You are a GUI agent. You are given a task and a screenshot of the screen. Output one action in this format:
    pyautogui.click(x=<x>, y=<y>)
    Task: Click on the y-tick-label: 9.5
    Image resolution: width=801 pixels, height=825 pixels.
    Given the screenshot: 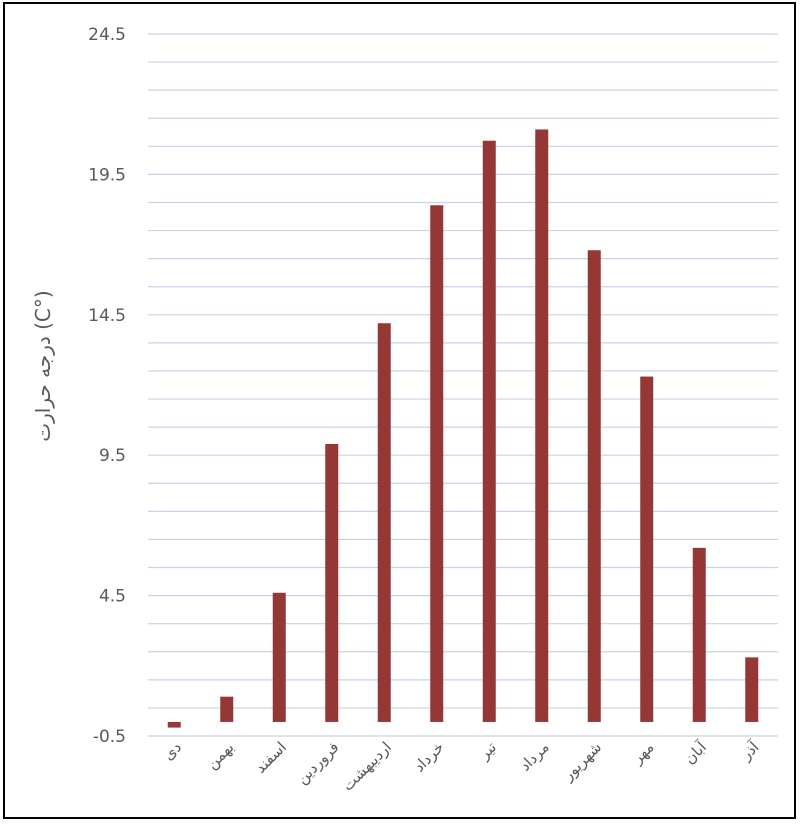 What is the action you would take?
    pyautogui.click(x=112, y=456)
    